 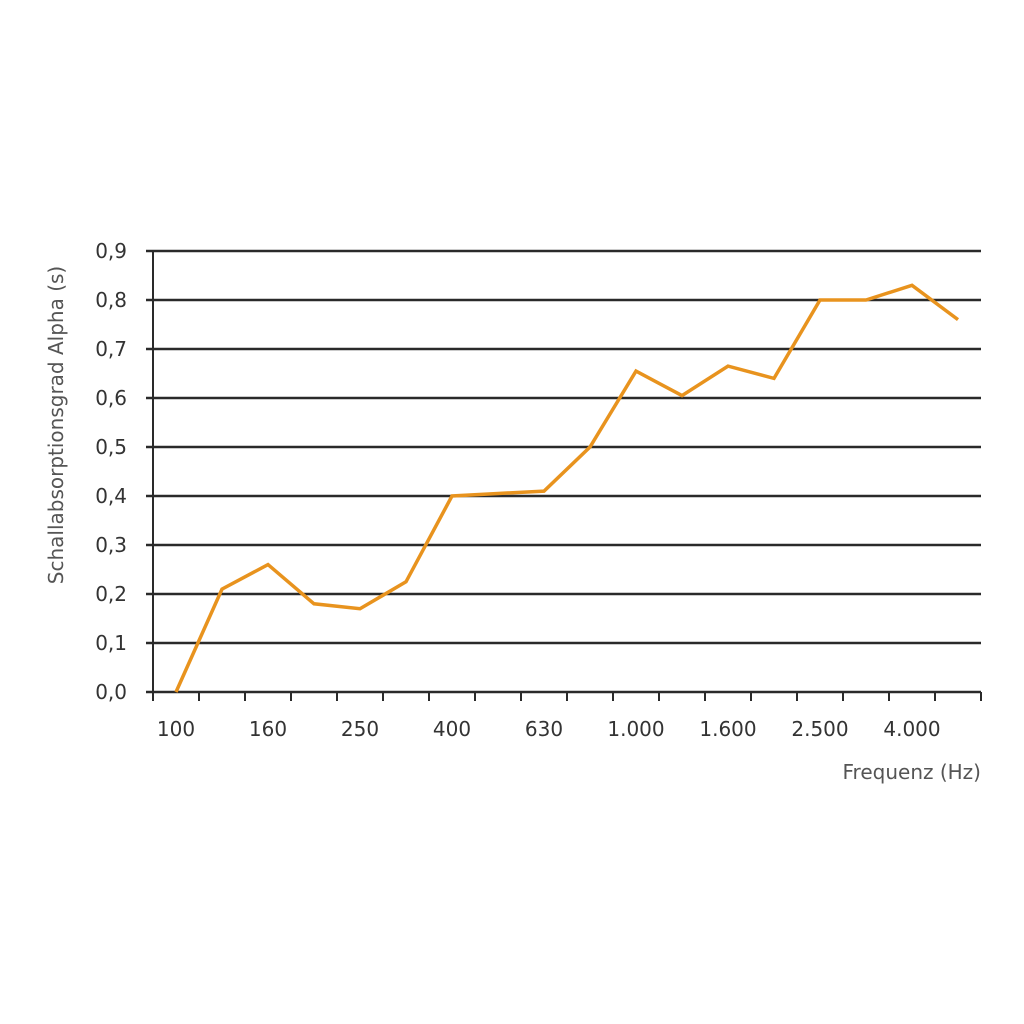 I want to click on x-axis-title: Frequenz (Hz), so click(x=912, y=772).